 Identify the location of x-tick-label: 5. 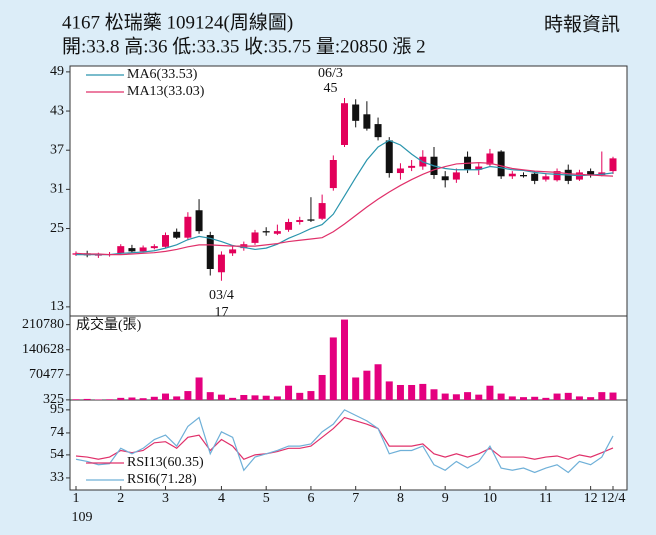
(266, 498).